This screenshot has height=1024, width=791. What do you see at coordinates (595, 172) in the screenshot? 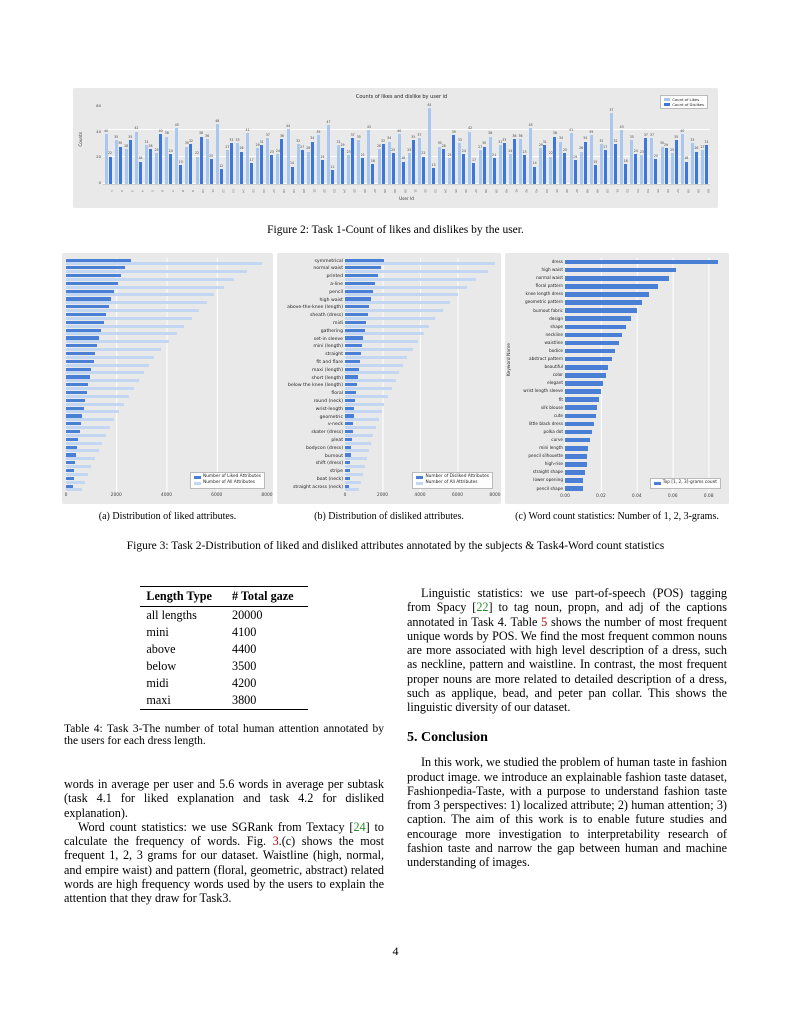
I see `bar: 15` at bounding box center [595, 172].